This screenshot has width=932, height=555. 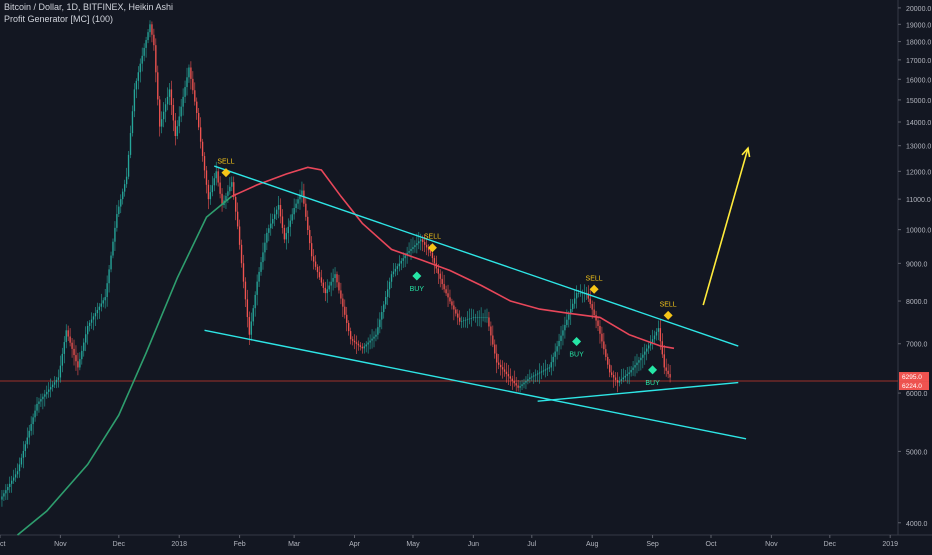 I want to click on sell-signal-marker, so click(x=432, y=248).